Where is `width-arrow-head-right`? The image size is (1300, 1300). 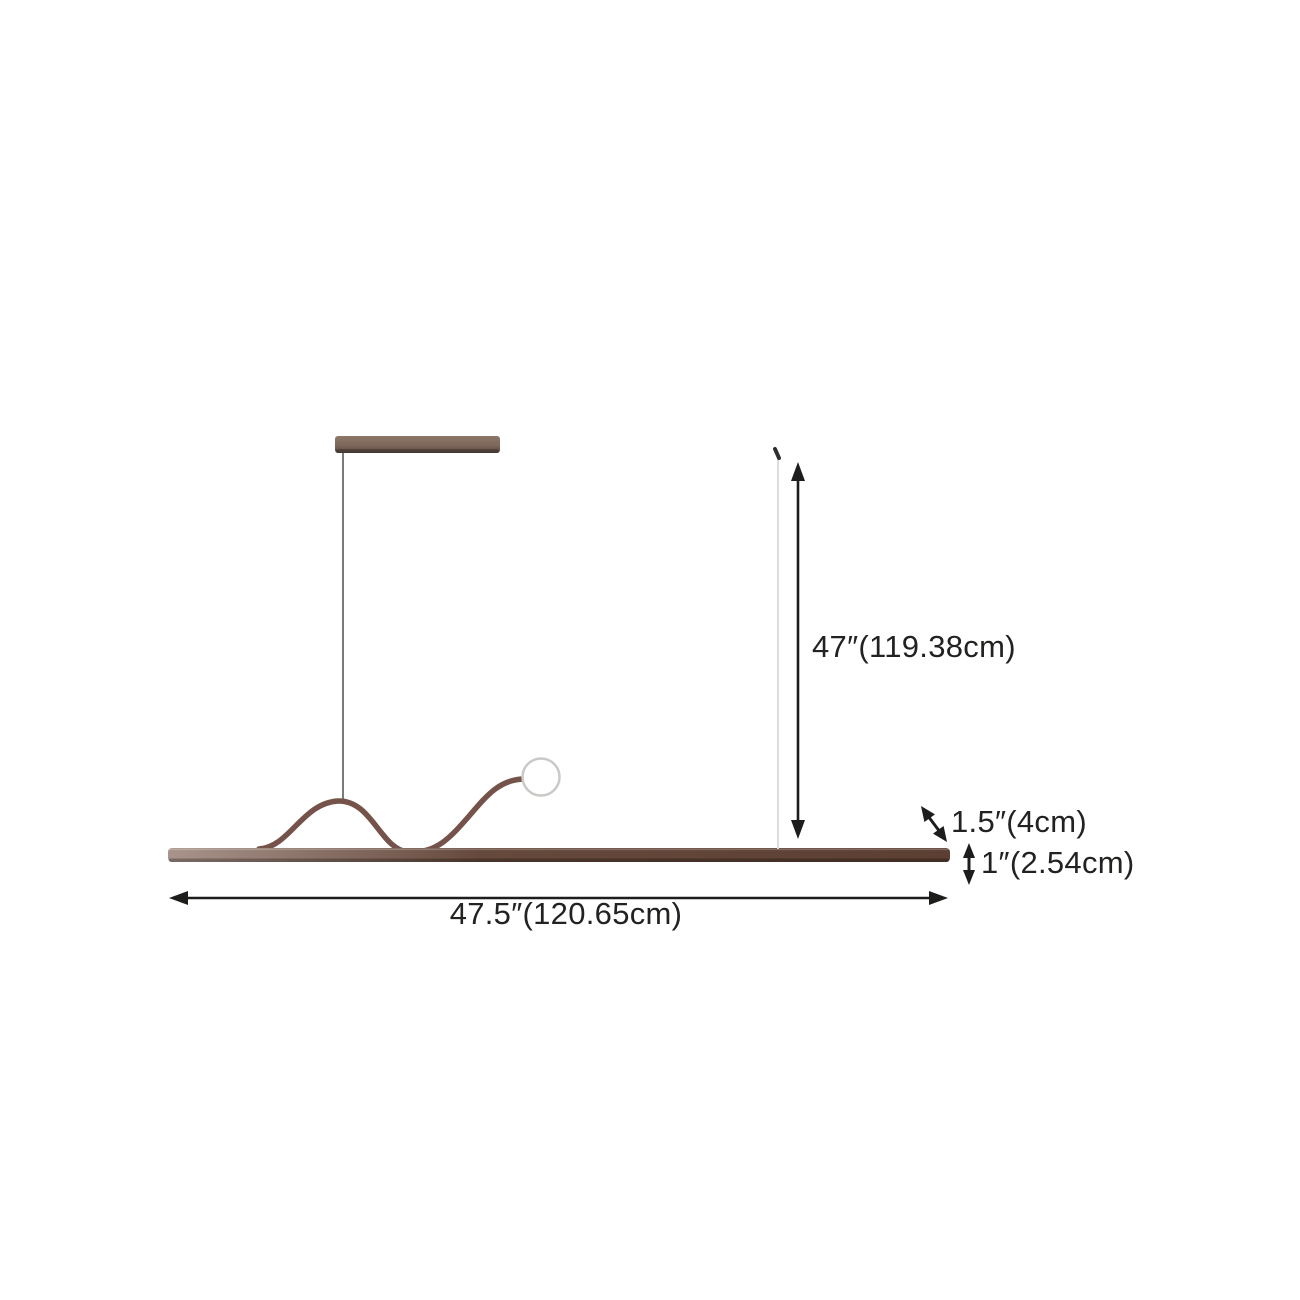 width-arrow-head-right is located at coordinates (938, 898).